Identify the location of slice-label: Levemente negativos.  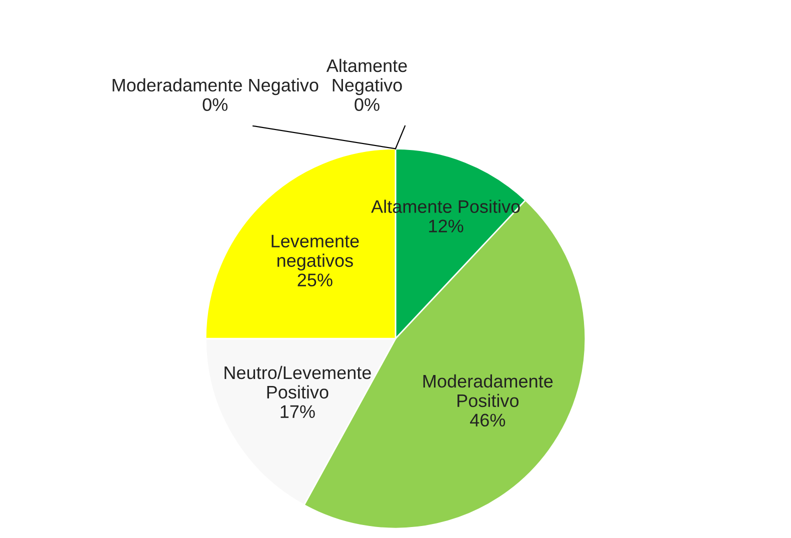
(315, 252).